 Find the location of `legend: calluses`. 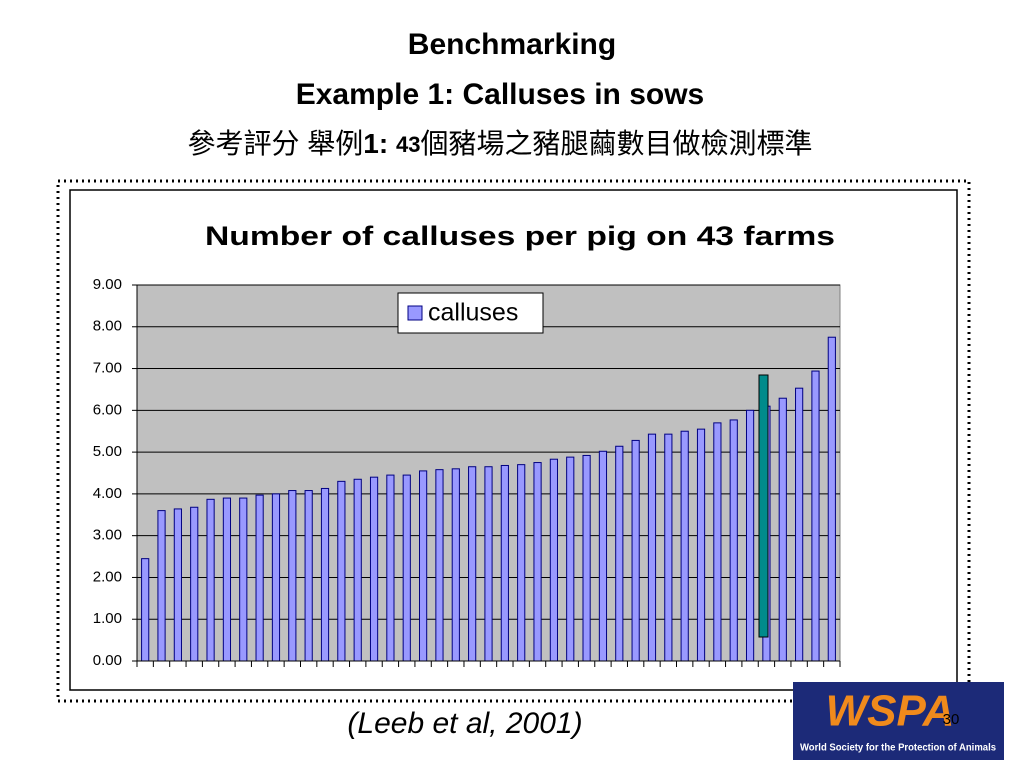

legend: calluses is located at coordinates (470, 313).